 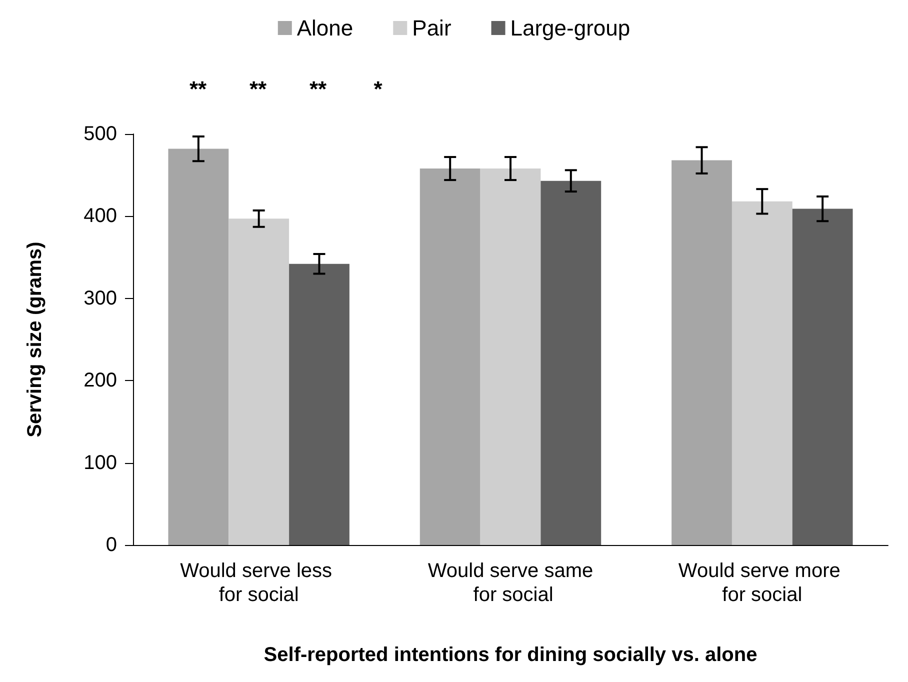 I want to click on y-tick-label: 300, so click(x=100, y=298).